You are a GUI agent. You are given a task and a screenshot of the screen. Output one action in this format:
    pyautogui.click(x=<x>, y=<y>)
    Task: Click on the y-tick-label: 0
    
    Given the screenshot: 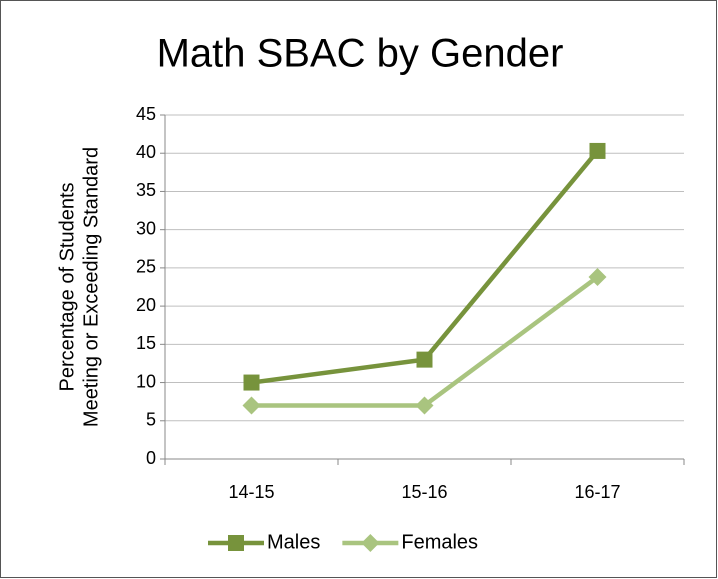 What is the action you would take?
    pyautogui.click(x=151, y=458)
    